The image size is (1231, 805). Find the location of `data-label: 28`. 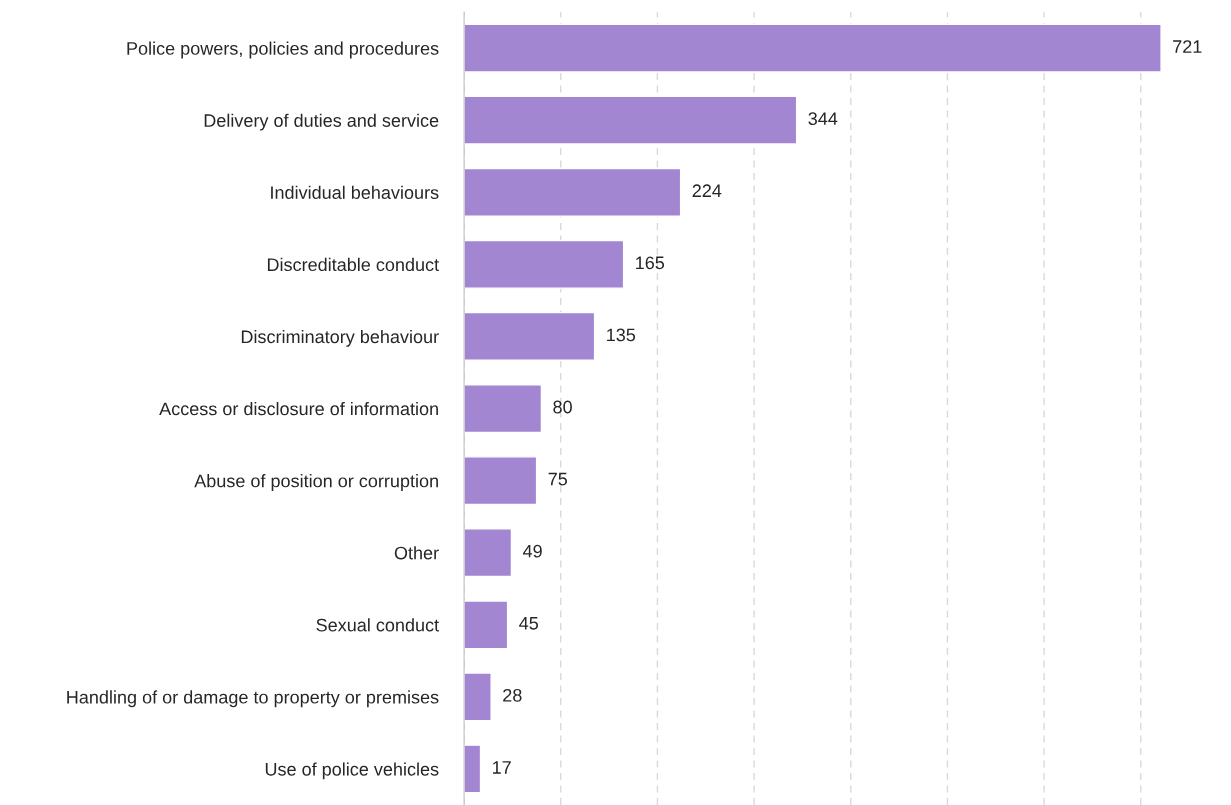

data-label: 28 is located at coordinates (512, 695).